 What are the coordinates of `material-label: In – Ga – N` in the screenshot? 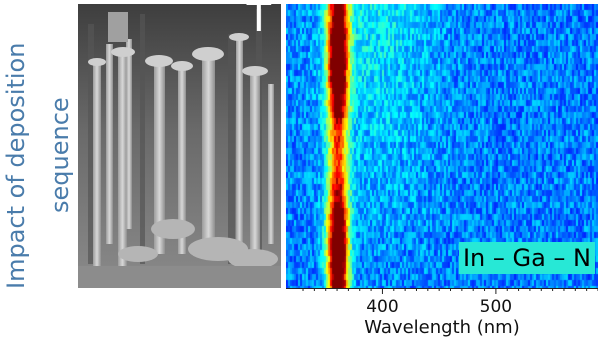 It's located at (526, 258).